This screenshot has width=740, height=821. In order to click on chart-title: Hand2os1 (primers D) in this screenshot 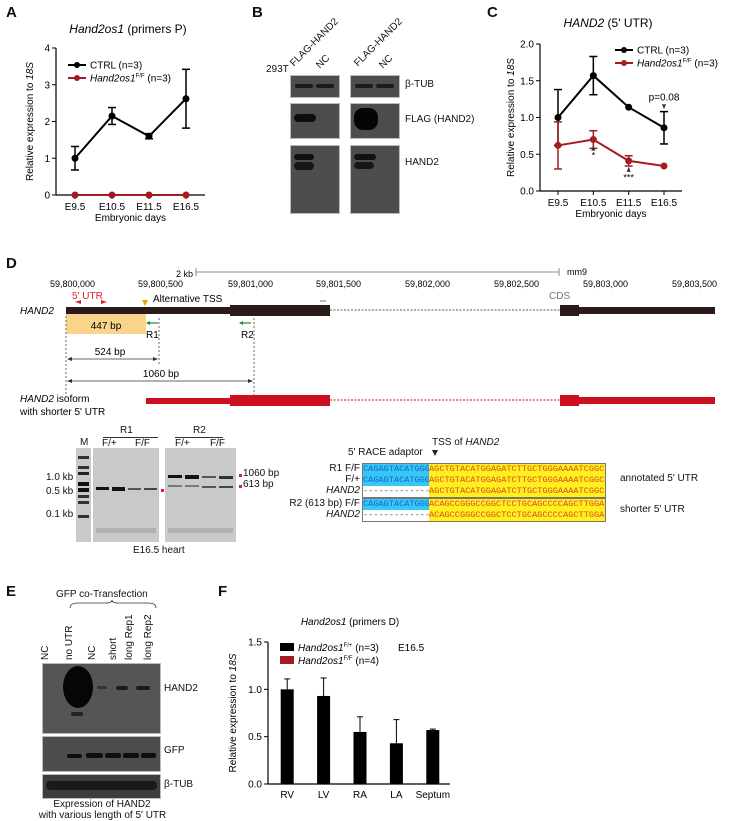, I will do `click(350, 622)`.